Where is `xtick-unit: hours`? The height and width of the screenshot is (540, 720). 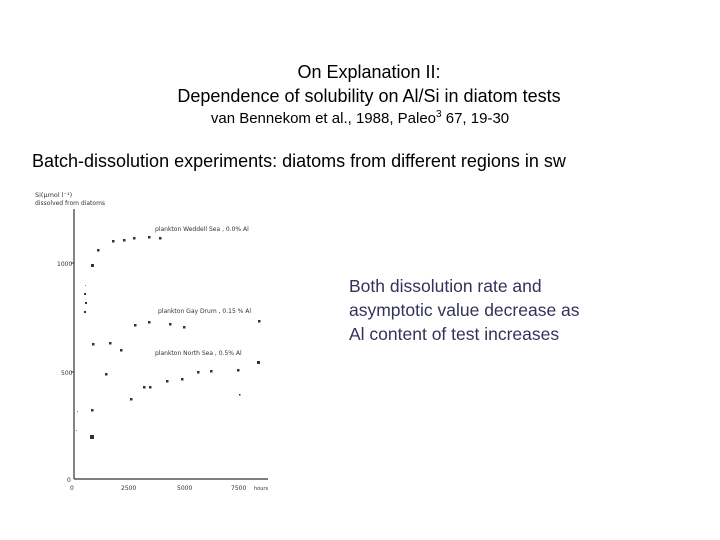 xtick-unit: hours is located at coordinates (261, 489).